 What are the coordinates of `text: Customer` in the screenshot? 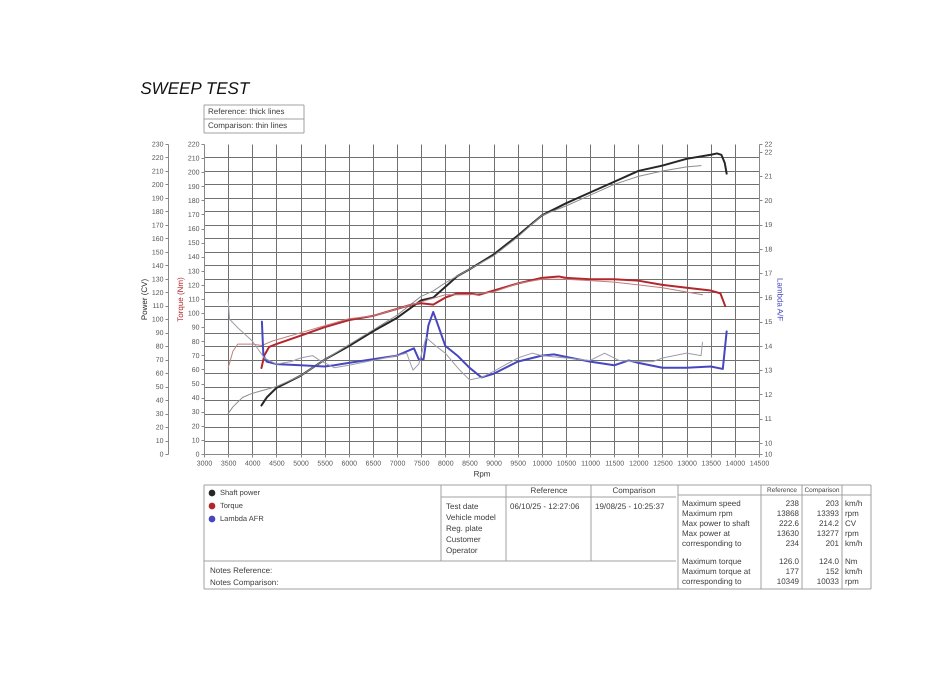 It's located at (464, 539).